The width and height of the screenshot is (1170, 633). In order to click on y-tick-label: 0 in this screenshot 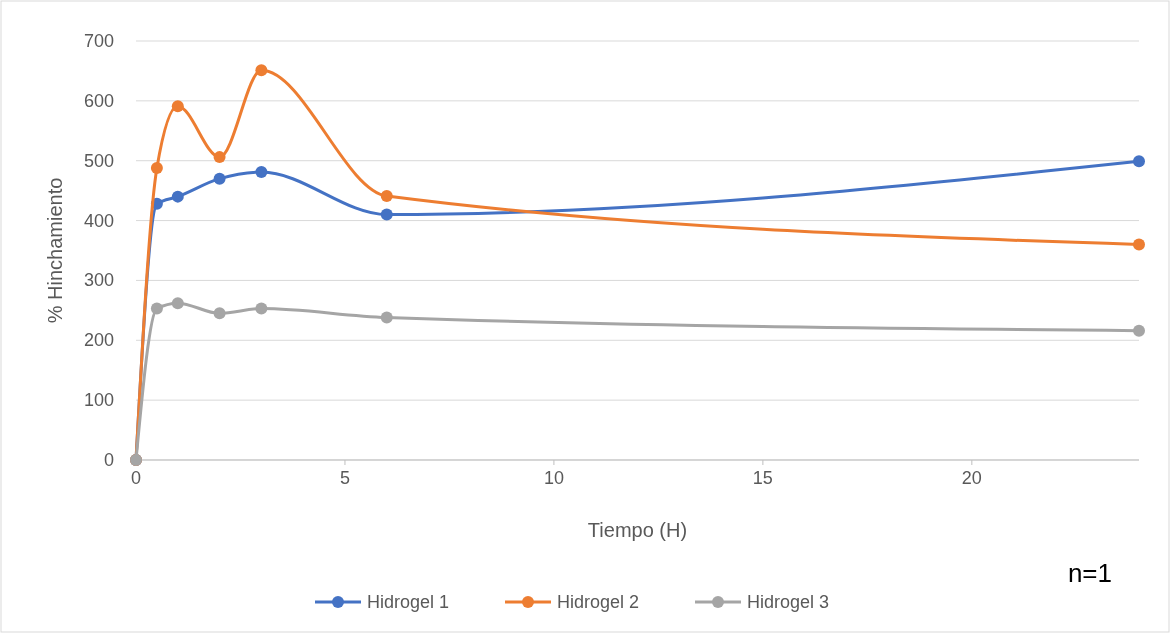, I will do `click(108, 460)`.